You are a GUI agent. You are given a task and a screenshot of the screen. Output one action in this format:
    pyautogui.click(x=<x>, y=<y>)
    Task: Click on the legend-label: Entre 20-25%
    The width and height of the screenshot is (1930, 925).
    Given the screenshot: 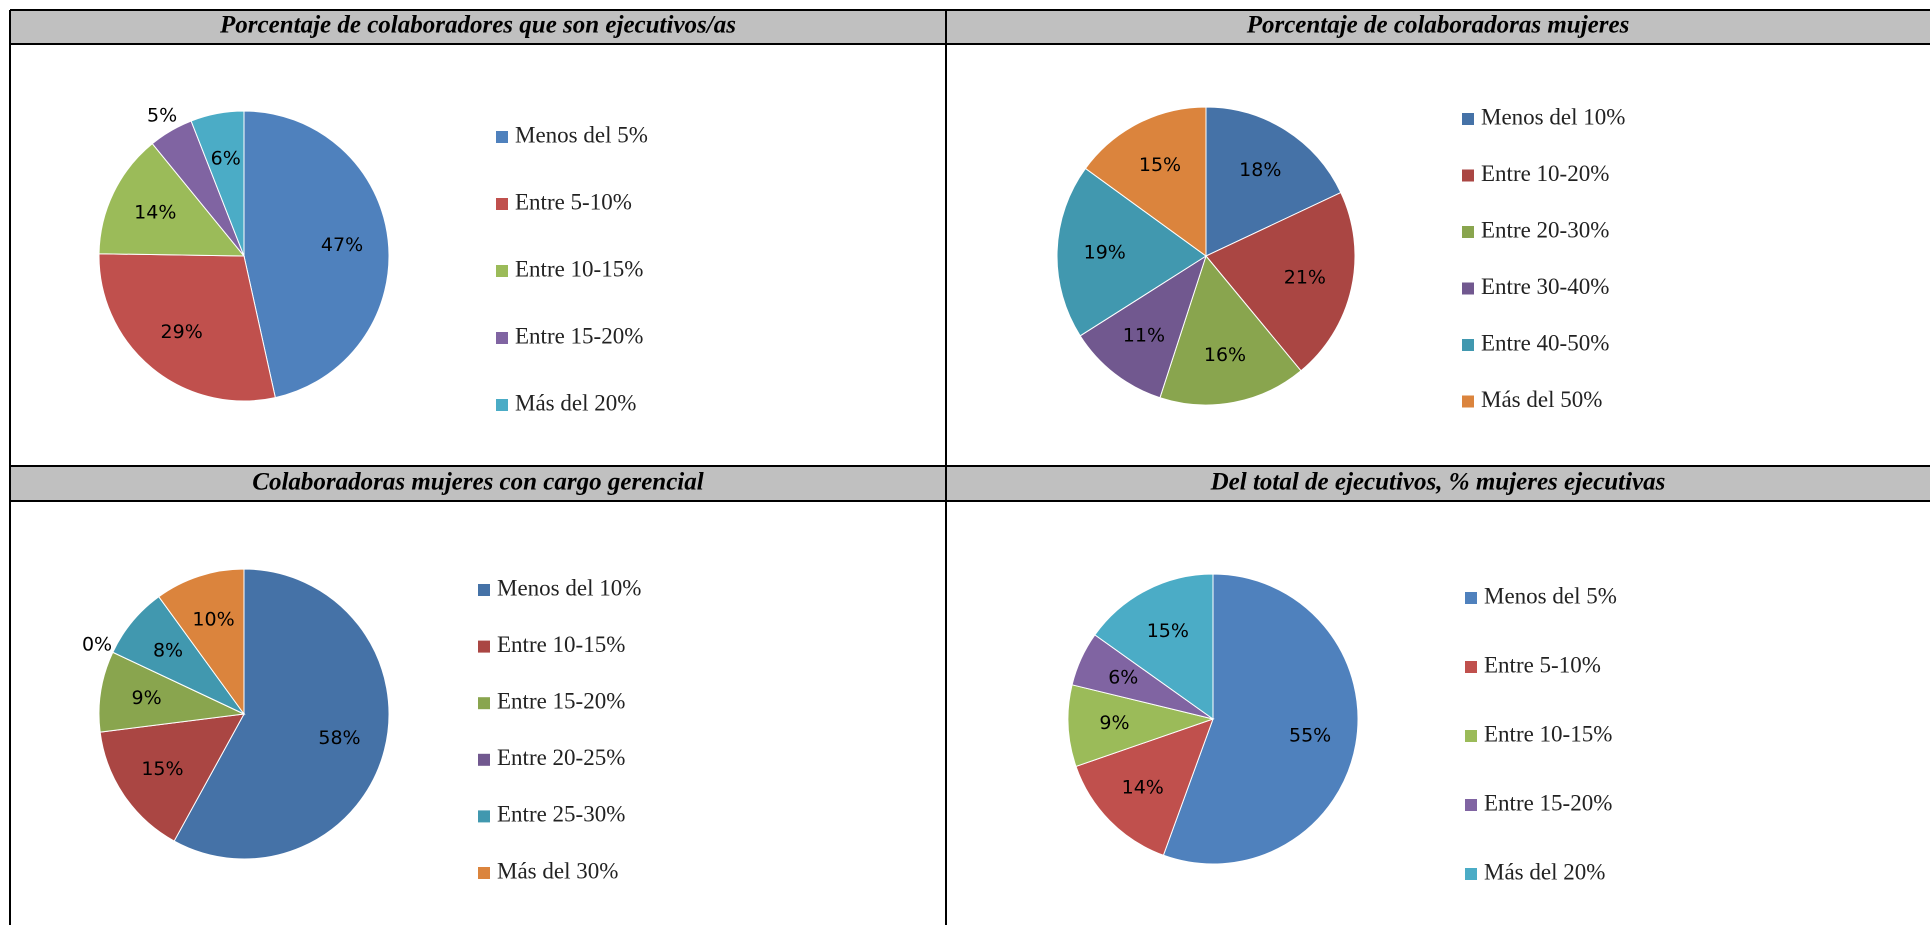 What is the action you would take?
    pyautogui.click(x=561, y=757)
    